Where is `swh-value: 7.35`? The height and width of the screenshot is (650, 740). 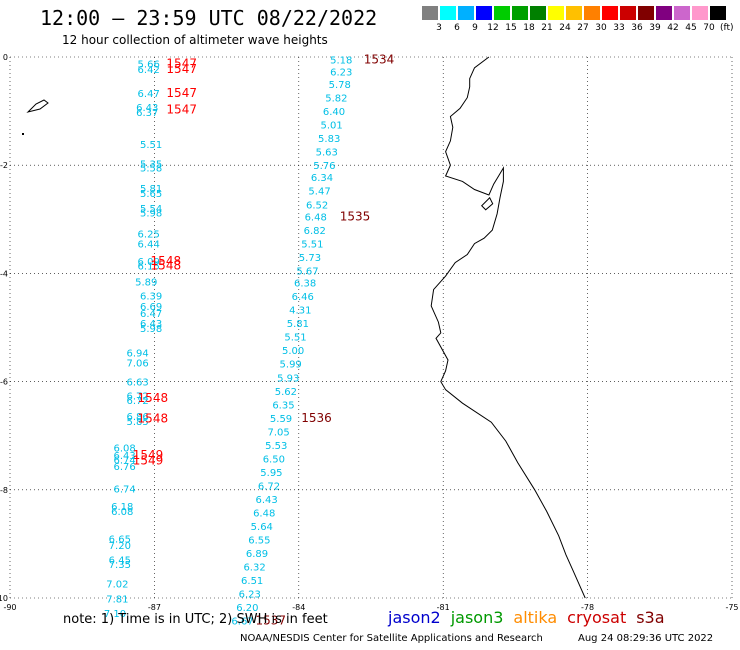 swh-value: 7.35 is located at coordinates (120, 565).